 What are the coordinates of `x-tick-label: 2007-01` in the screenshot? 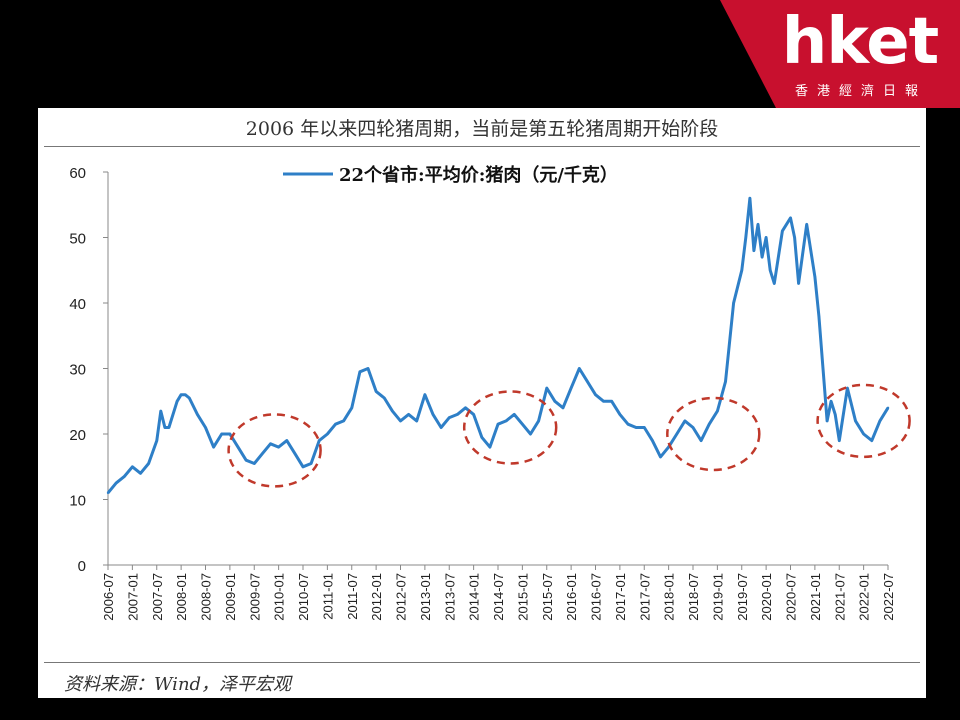 It's located at (132, 597).